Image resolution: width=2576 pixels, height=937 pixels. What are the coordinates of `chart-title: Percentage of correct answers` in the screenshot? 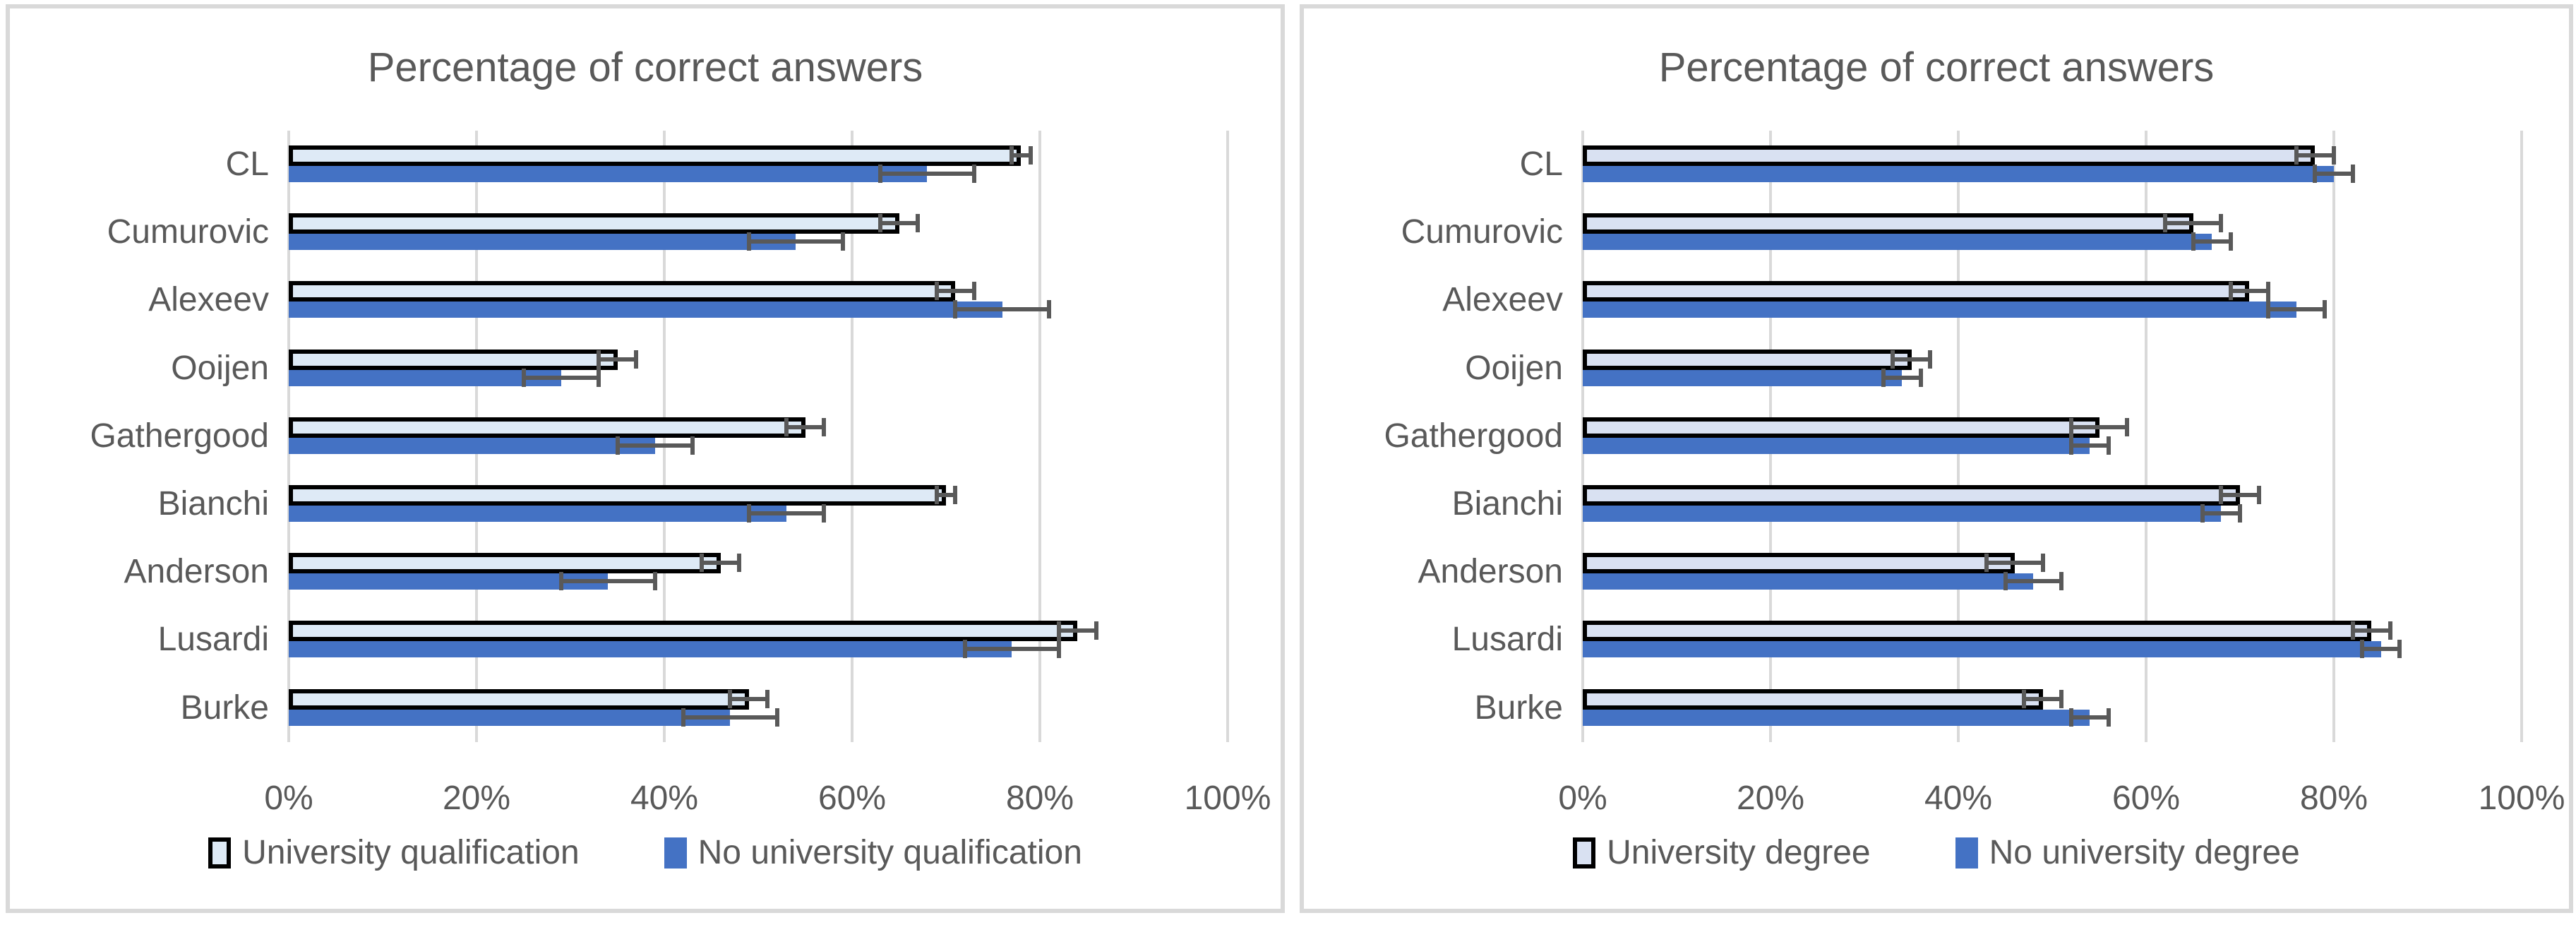 It's located at (1936, 67).